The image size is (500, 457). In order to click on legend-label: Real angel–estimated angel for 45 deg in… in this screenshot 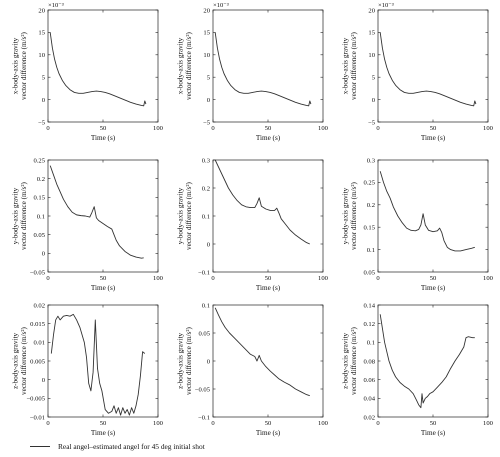, I will do `click(131, 446)`.